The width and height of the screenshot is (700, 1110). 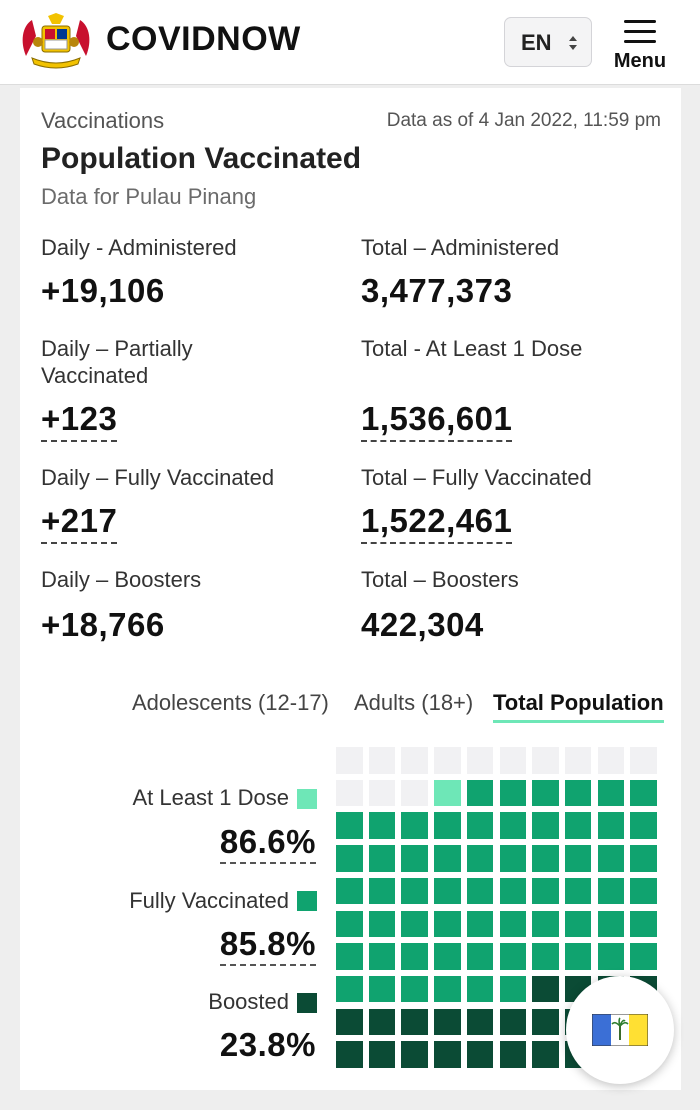 What do you see at coordinates (640, 32) in the screenshot?
I see `hamburger-icon` at bounding box center [640, 32].